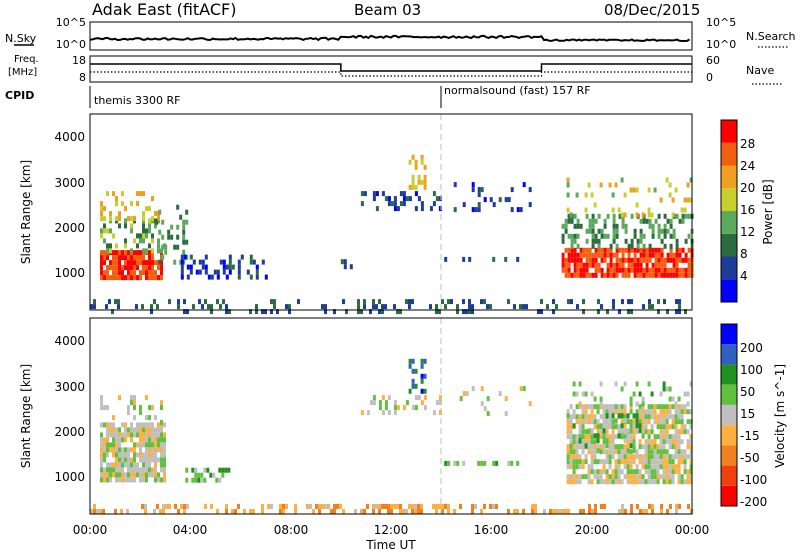 The height and width of the screenshot is (554, 800). Describe the element at coordinates (751, 370) in the screenshot. I see `velocity-cbar-tick: 100` at that location.